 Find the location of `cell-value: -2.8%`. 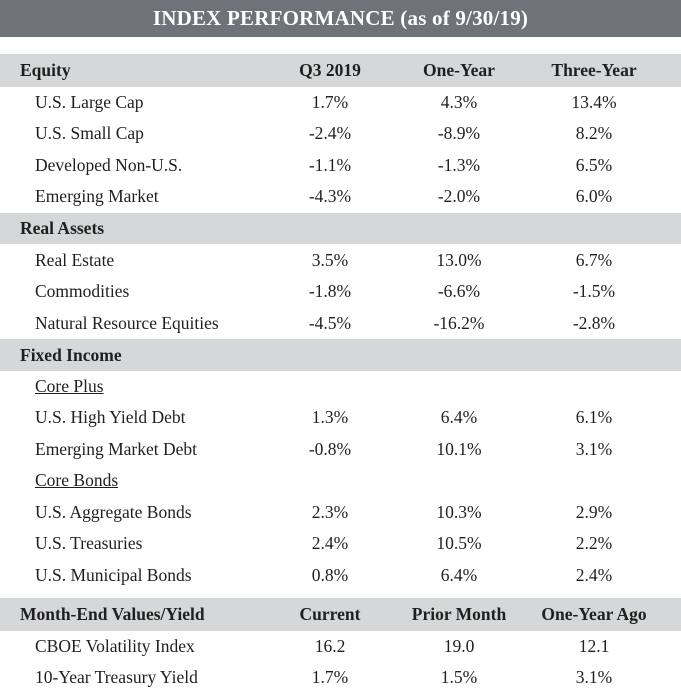

cell-value: -2.8% is located at coordinates (594, 322).